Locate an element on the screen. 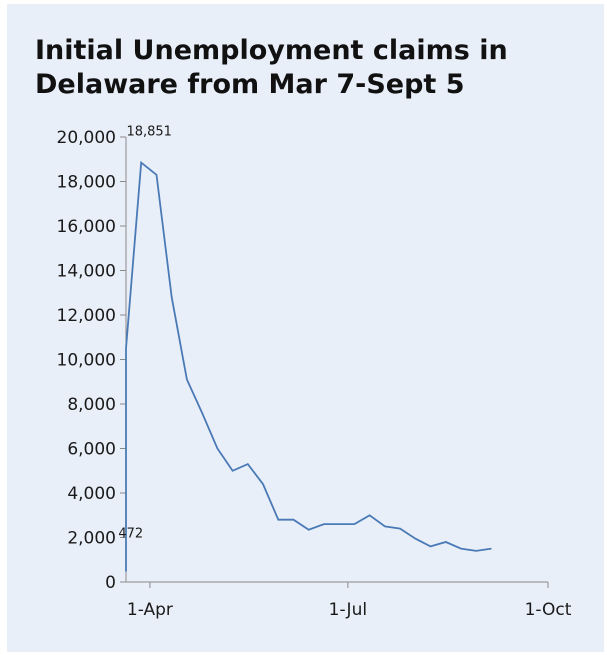 The height and width of the screenshot is (655, 607). y-tick-label: 12,000 is located at coordinates (86, 316).